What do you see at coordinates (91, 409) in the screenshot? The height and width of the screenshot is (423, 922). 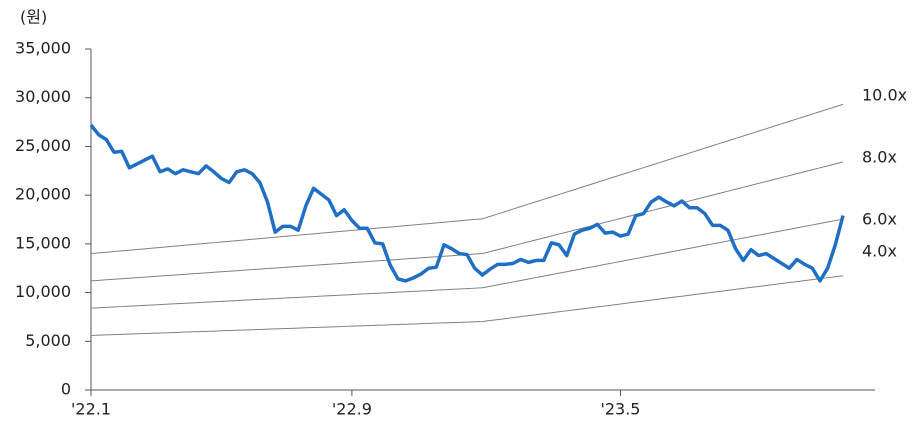 I see `x-tick-label: '22.1` at bounding box center [91, 409].